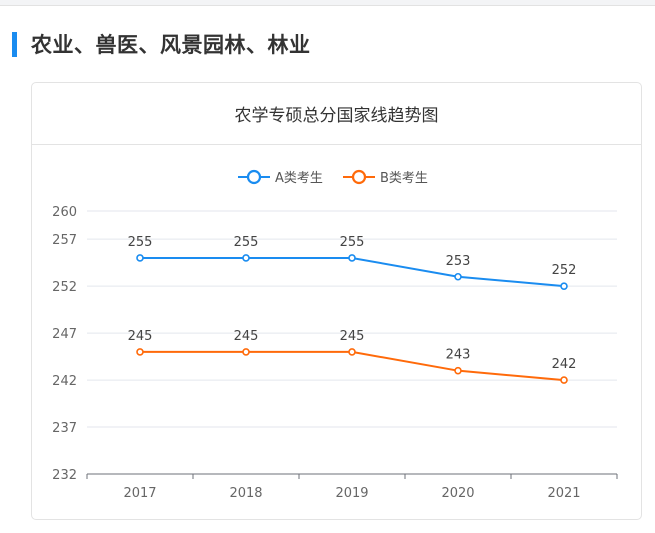 This screenshot has width=655, height=533. Describe the element at coordinates (64, 381) in the screenshot. I see `y-tick-label: 242` at that location.